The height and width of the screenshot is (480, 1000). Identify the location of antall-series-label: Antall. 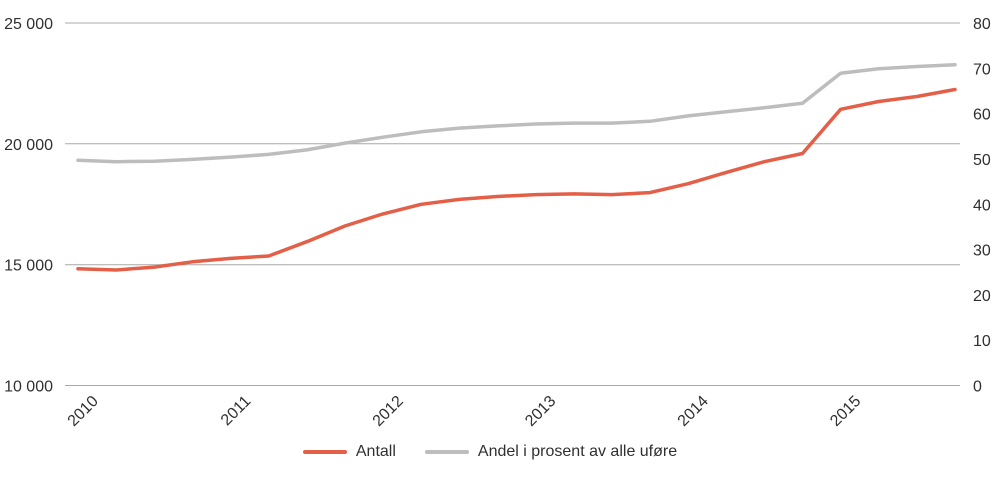
(375, 451).